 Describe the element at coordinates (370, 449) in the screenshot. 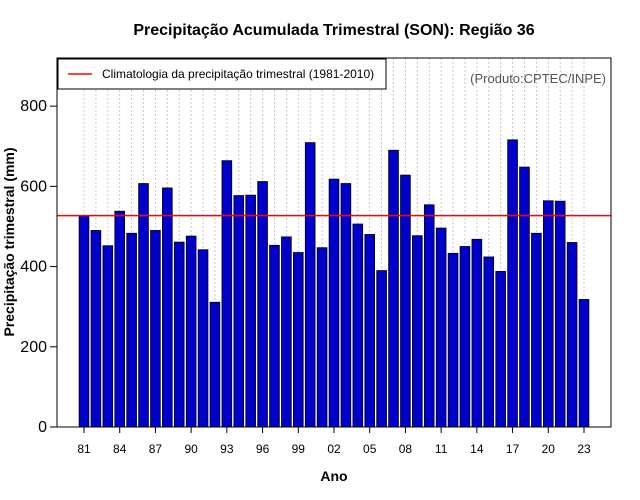

I see `x-tick-label: 05` at that location.